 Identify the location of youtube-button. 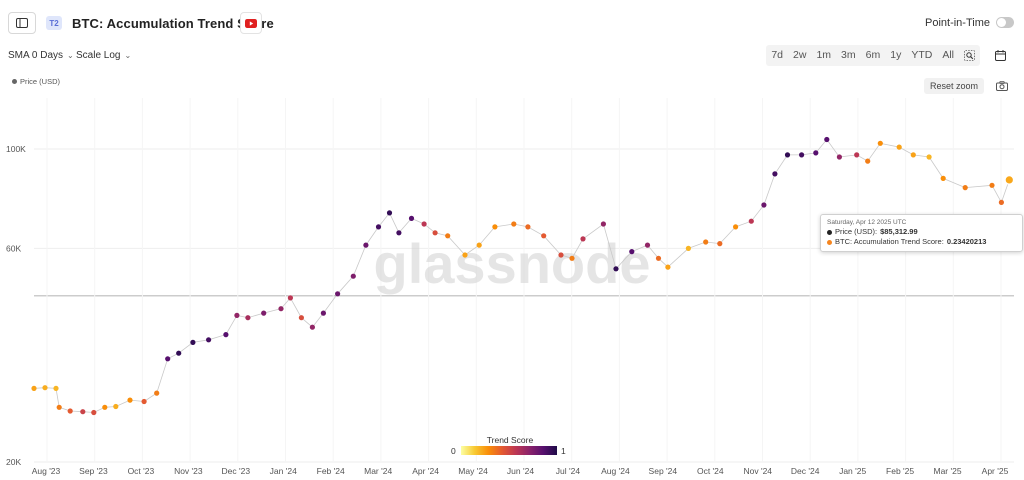
(251, 23).